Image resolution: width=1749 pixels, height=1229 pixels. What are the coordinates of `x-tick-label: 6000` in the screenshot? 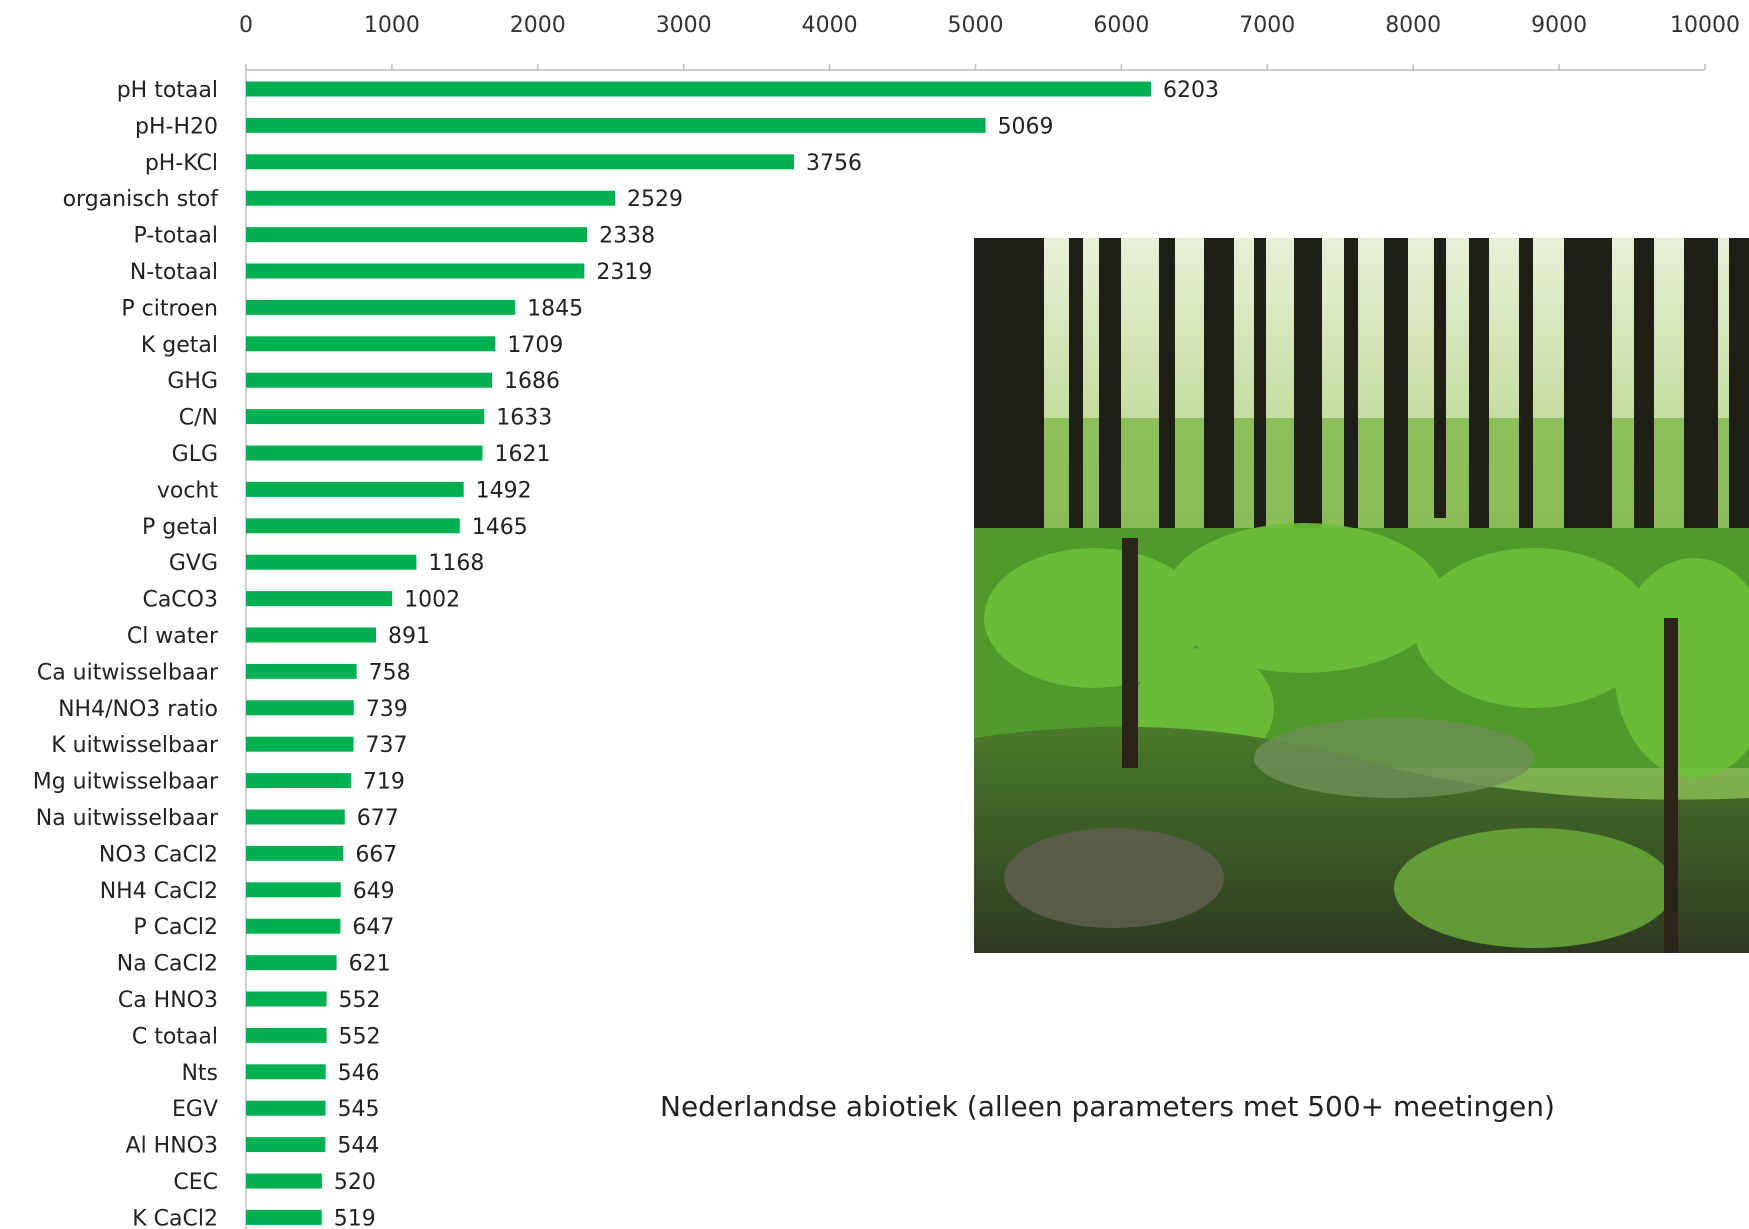 It's located at (1121, 25).